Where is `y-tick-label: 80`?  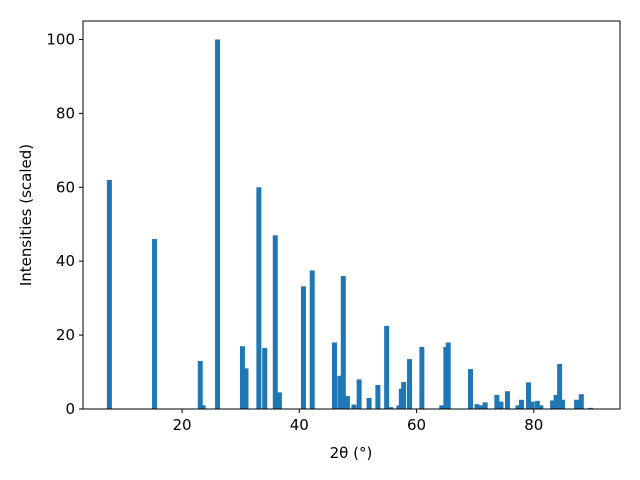
y-tick-label: 80 is located at coordinates (65, 113).